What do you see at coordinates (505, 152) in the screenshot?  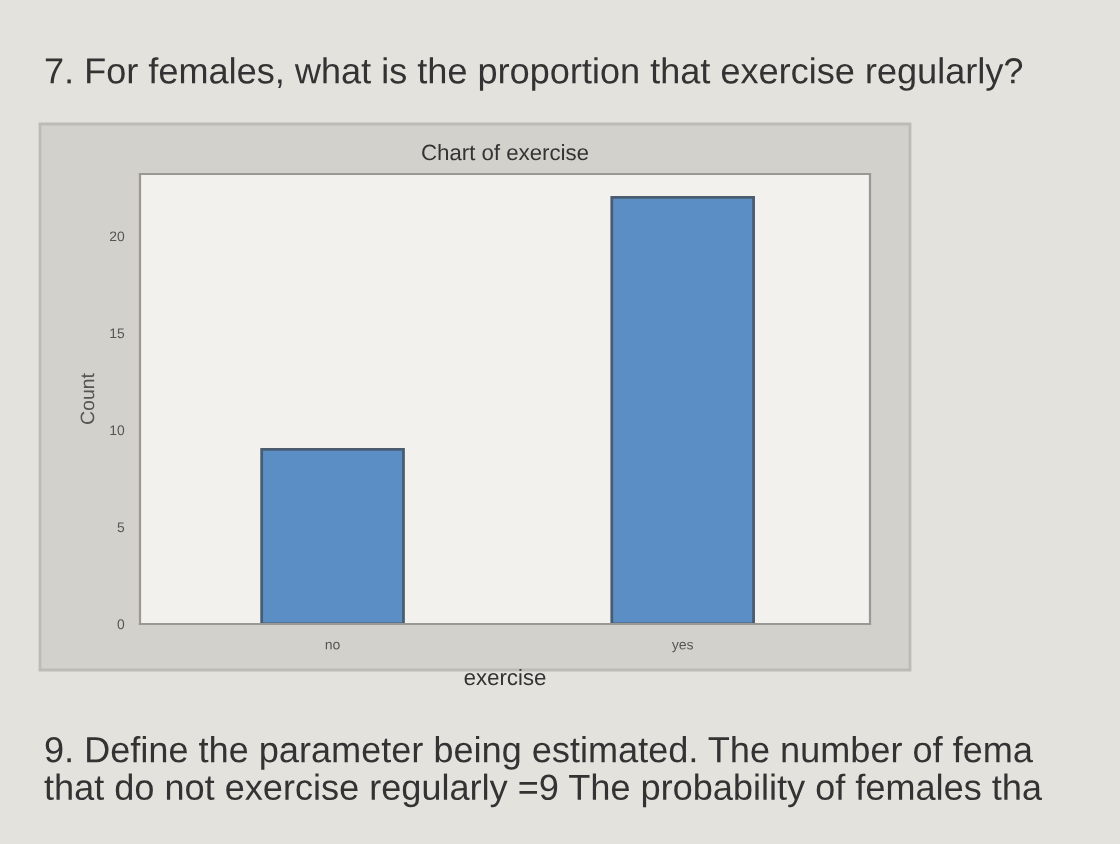 I see `chart-subtitle: Chart of exercise` at bounding box center [505, 152].